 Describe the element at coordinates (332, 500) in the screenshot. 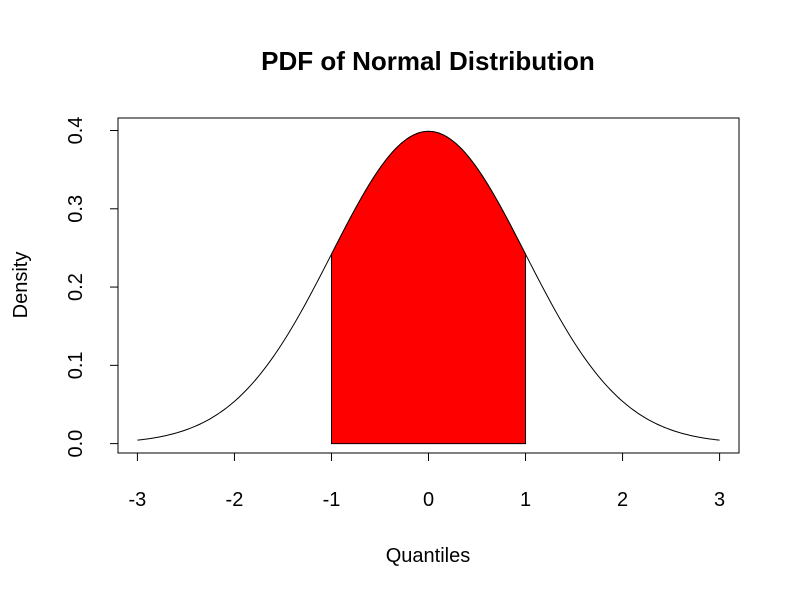

I see `x-tick-label: -1` at that location.